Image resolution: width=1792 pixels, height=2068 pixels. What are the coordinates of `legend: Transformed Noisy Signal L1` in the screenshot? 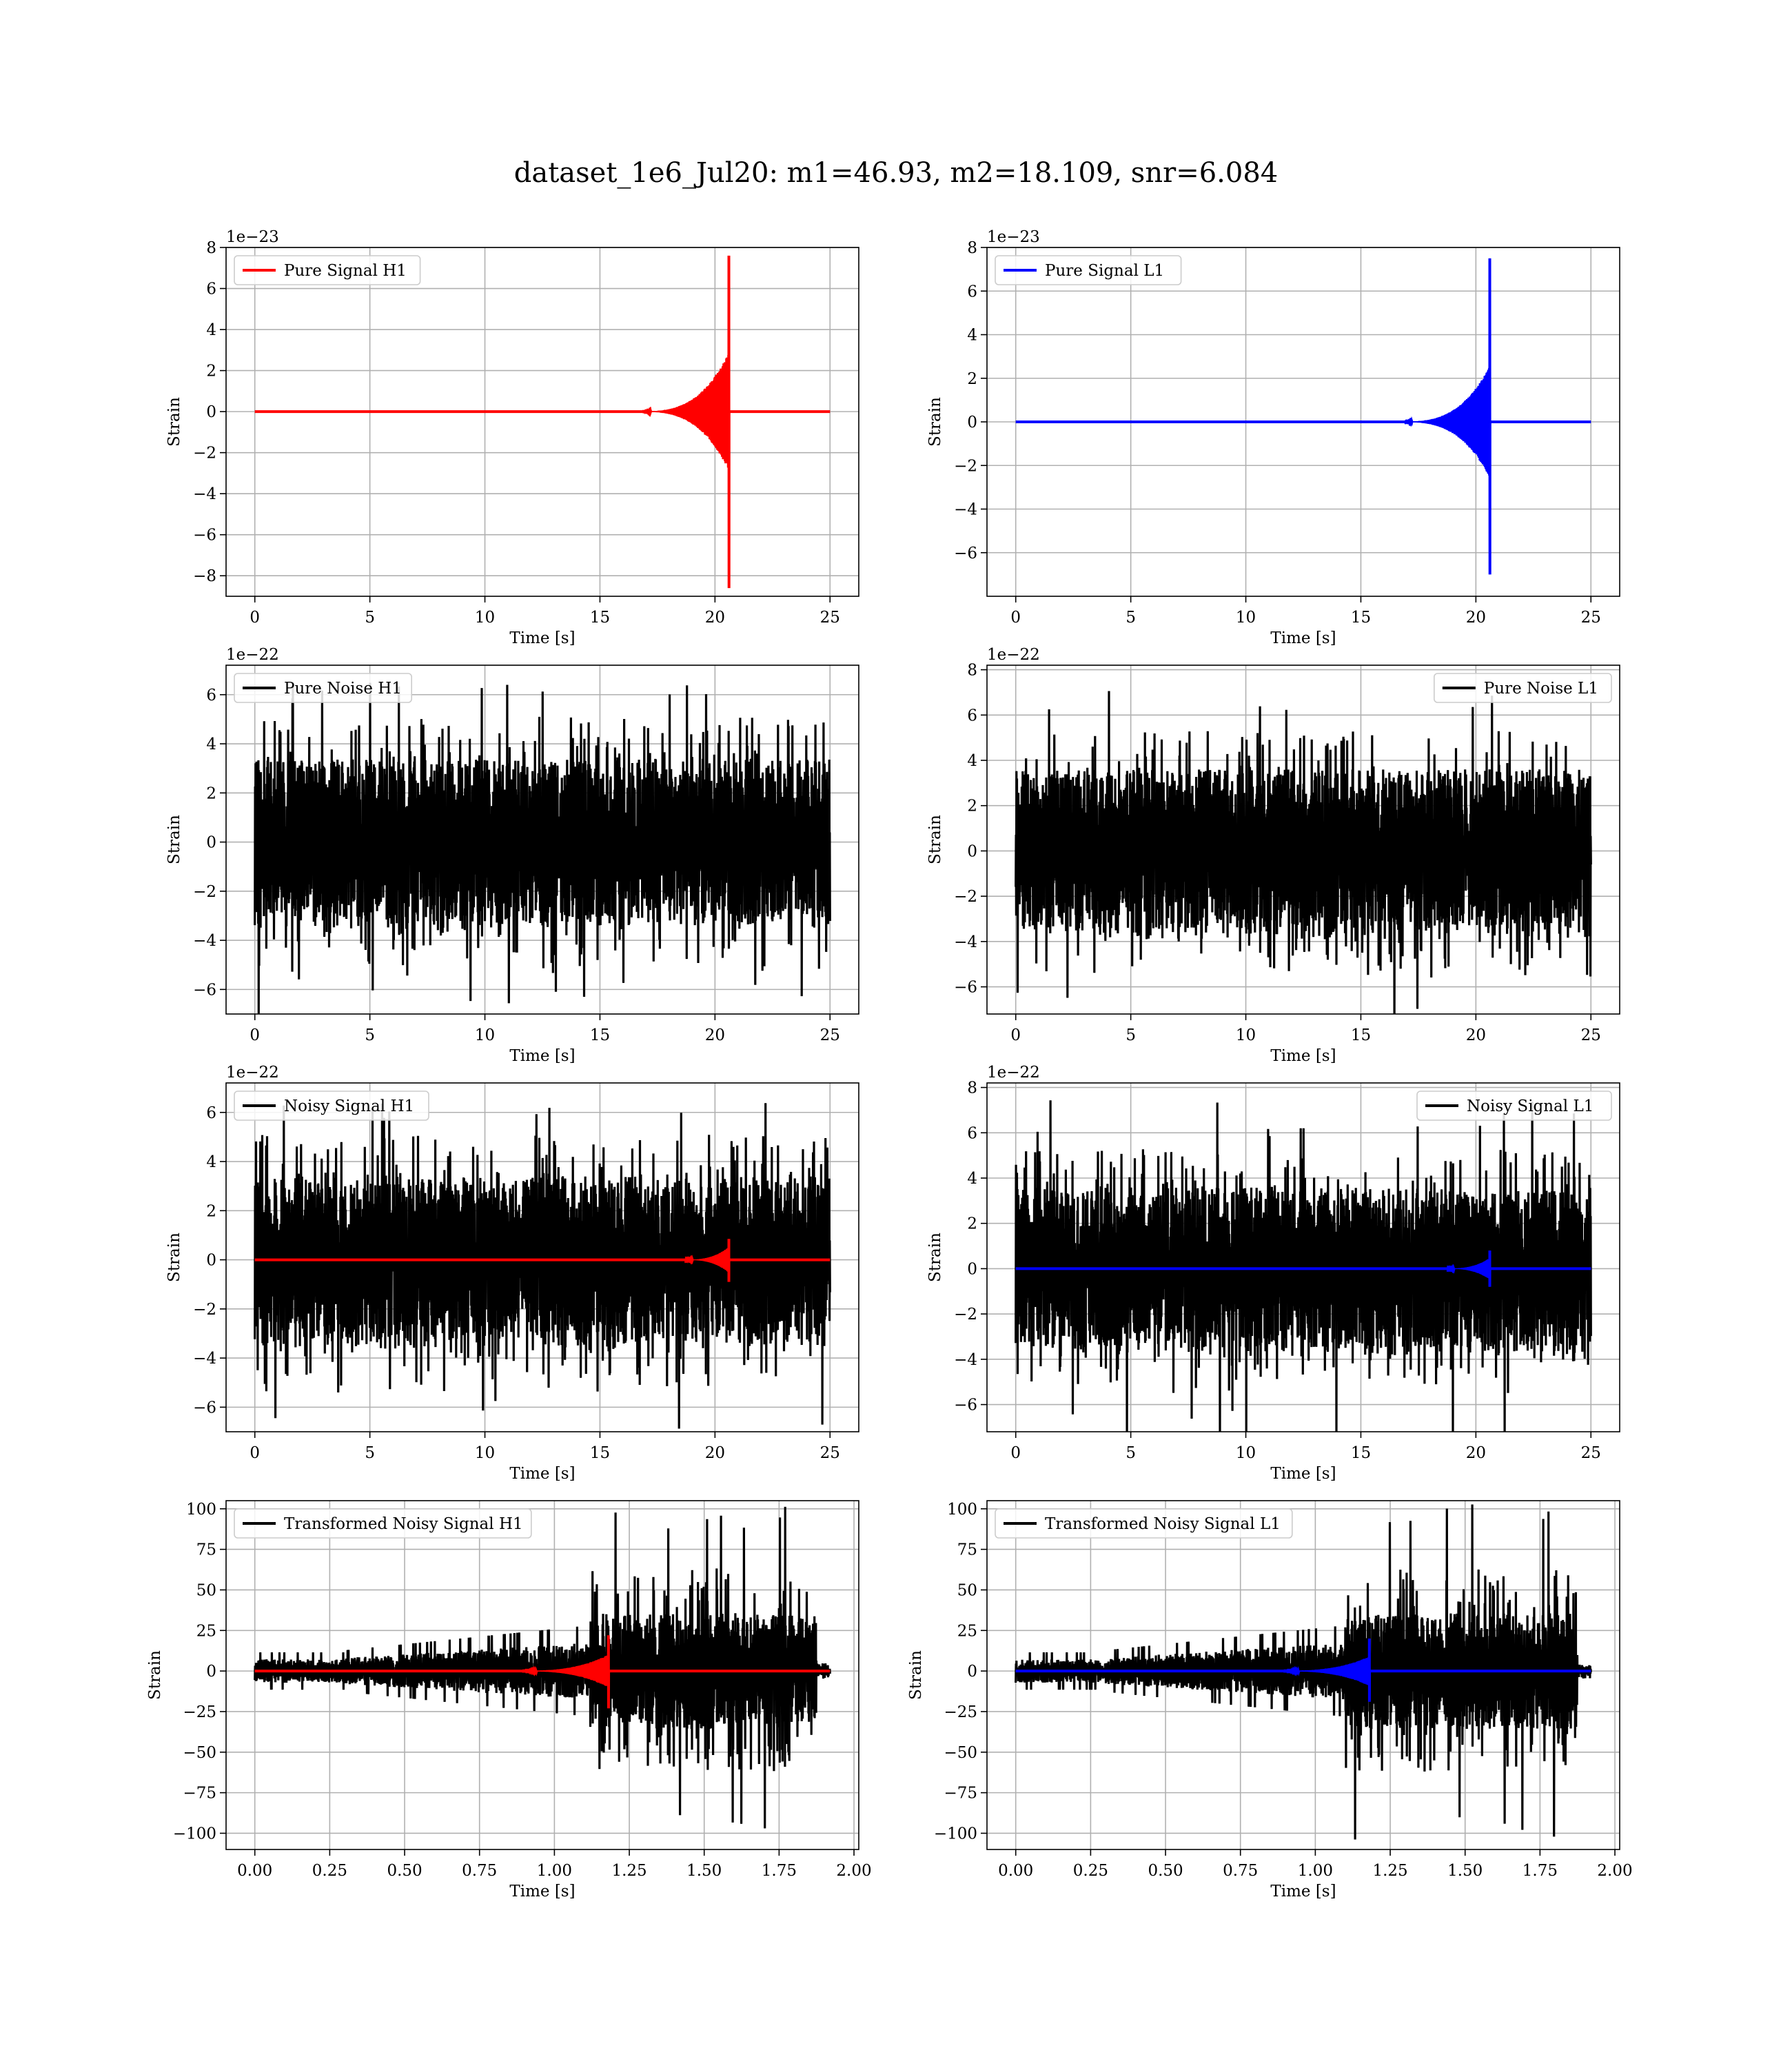 It's located at (1144, 1524).